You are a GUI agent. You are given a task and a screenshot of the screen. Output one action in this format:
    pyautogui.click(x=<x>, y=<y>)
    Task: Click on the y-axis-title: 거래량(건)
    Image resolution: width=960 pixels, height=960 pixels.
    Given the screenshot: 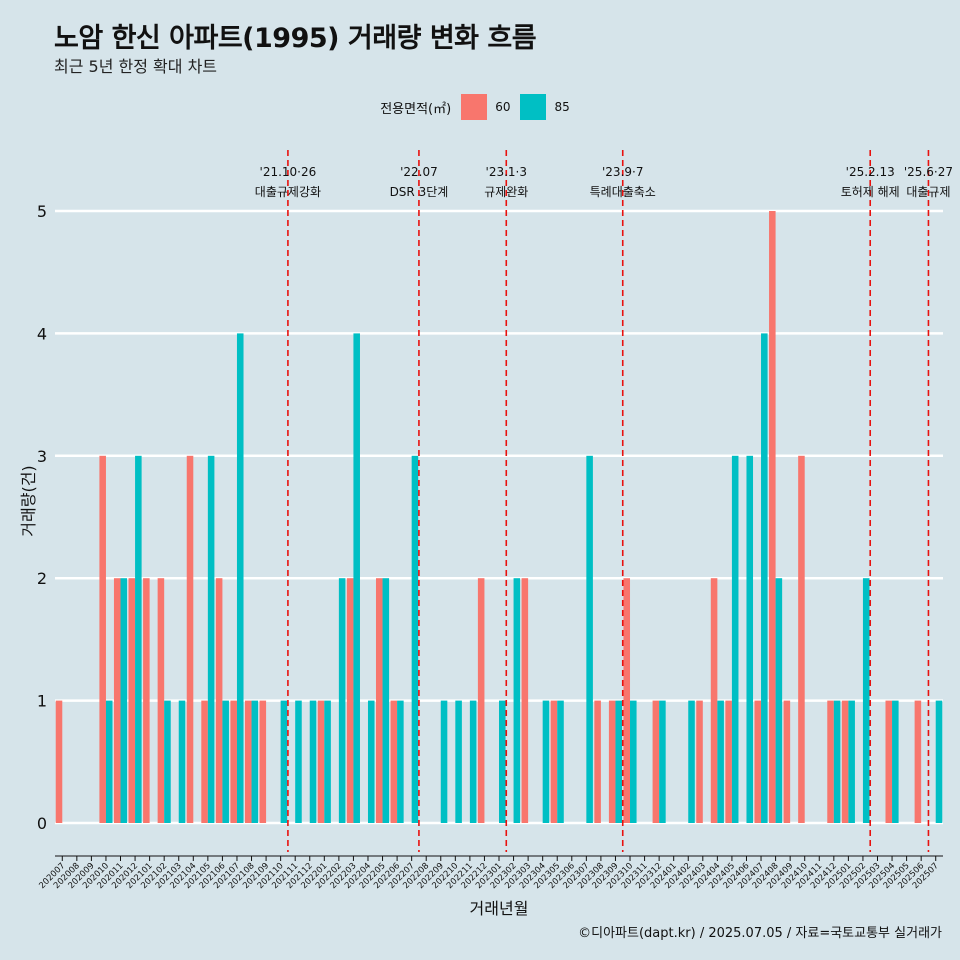 What is the action you would take?
    pyautogui.click(x=28, y=500)
    